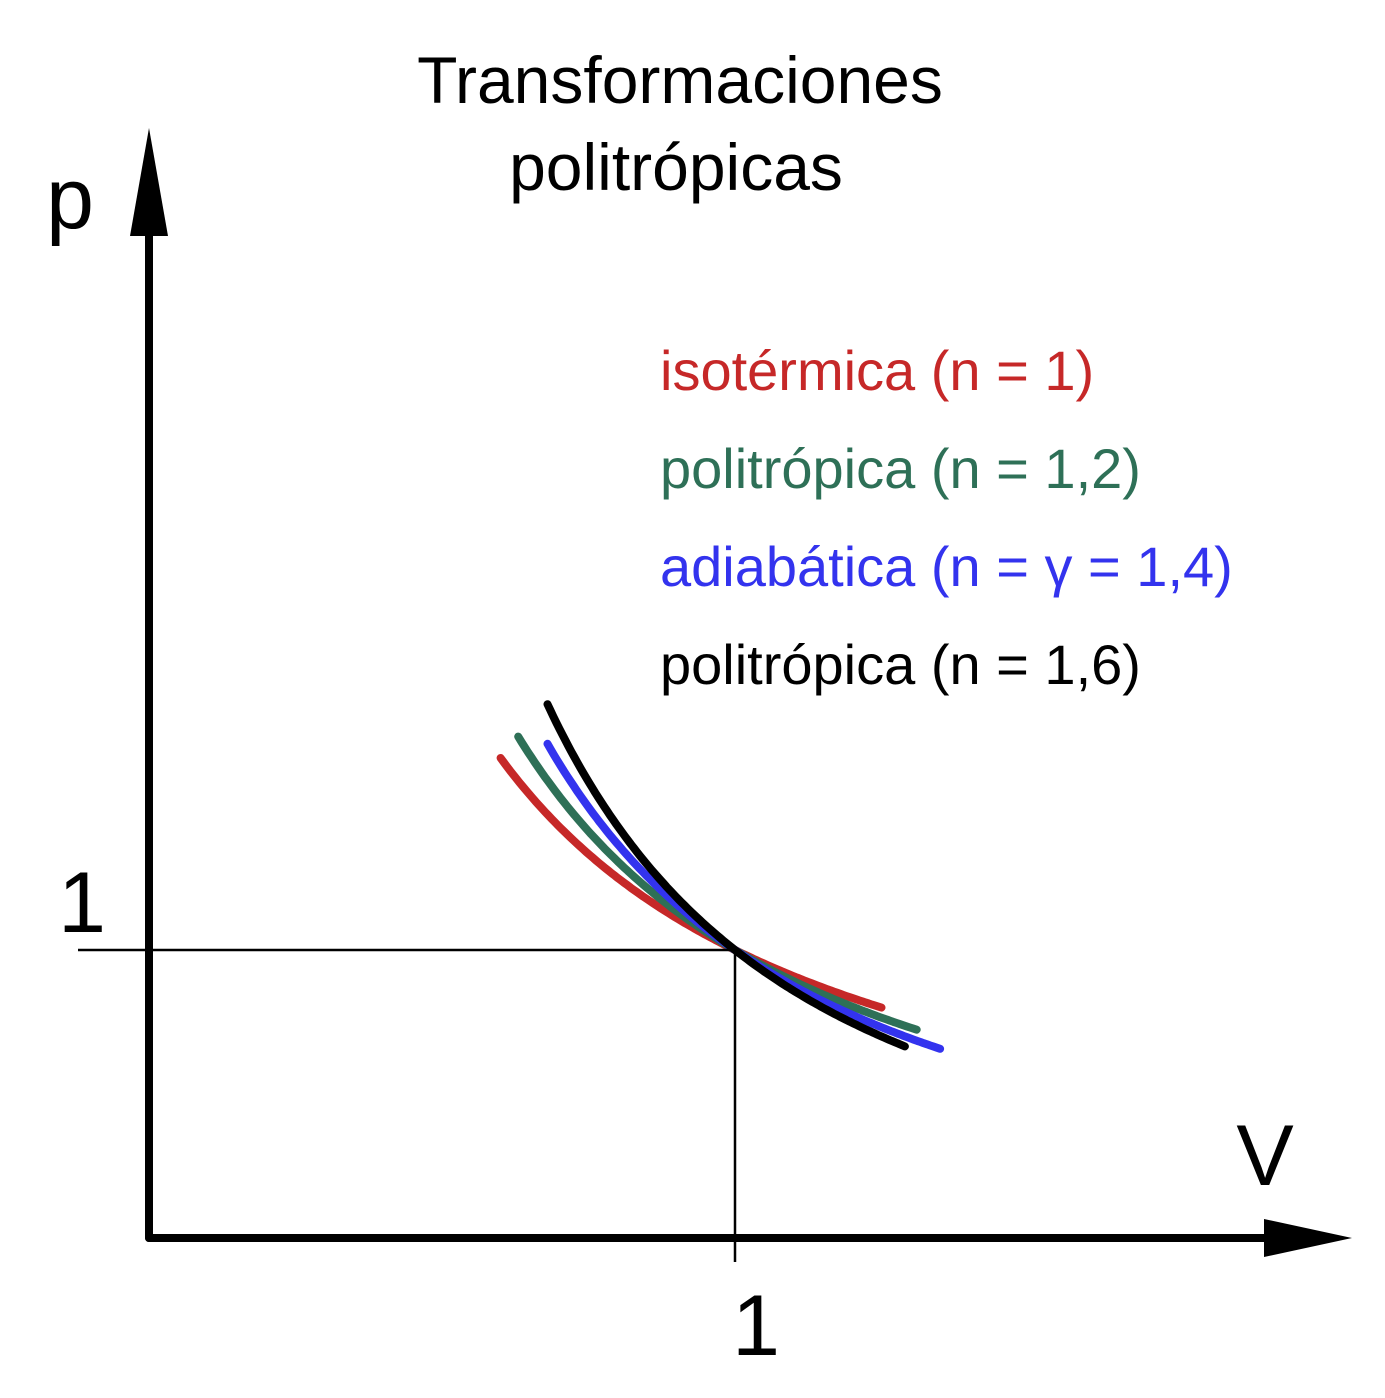  I want to click on legend-entry-3: adiabática (n = γ = 1,4), so click(946, 566).